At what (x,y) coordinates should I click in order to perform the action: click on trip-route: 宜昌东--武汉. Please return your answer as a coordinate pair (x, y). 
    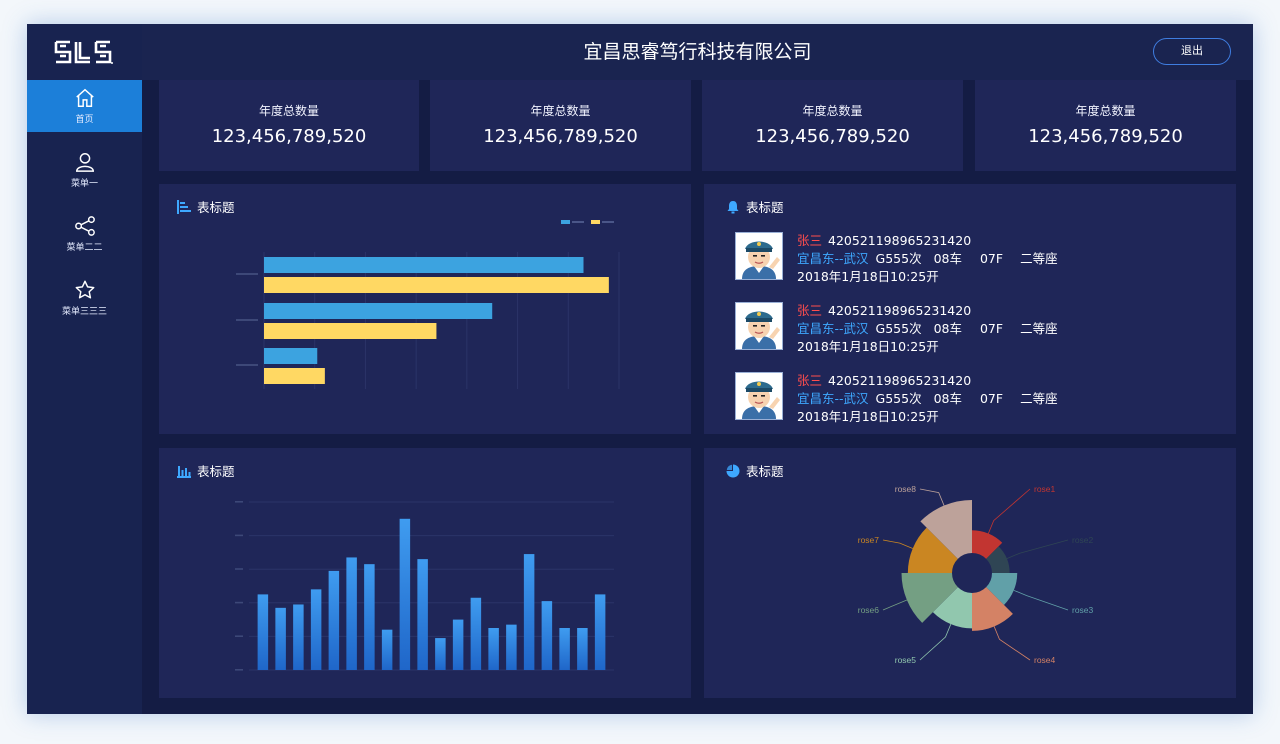
    Looking at the image, I should click on (833, 398).